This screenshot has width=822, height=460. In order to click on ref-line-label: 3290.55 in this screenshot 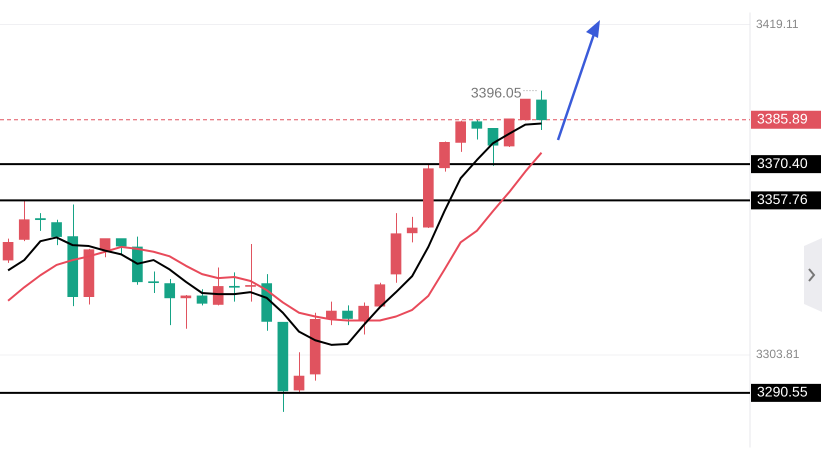, I will do `click(782, 392)`.